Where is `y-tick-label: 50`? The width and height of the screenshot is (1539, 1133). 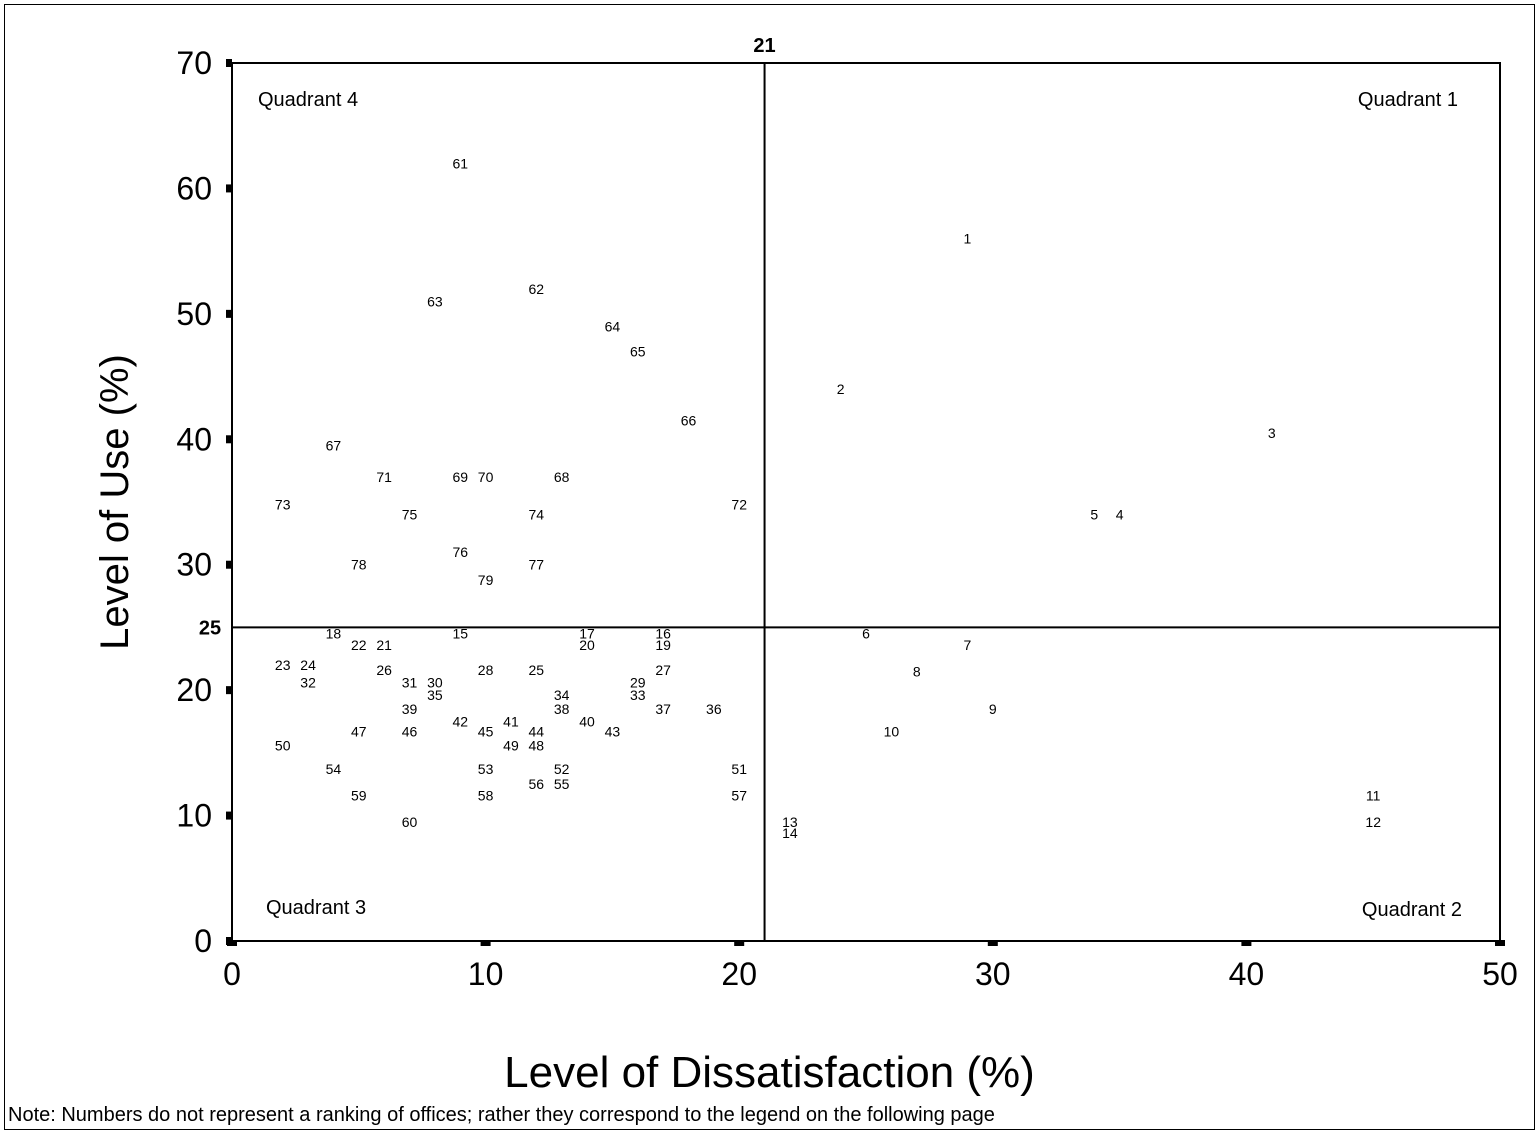 y-tick-label: 50 is located at coordinates (194, 314).